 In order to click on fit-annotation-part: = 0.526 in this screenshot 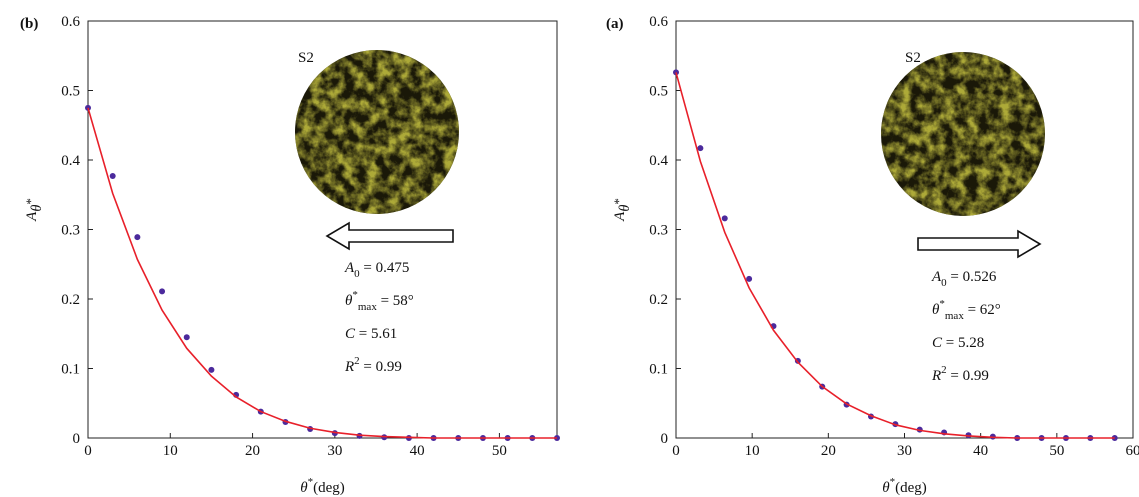, I will do `click(972, 277)`.